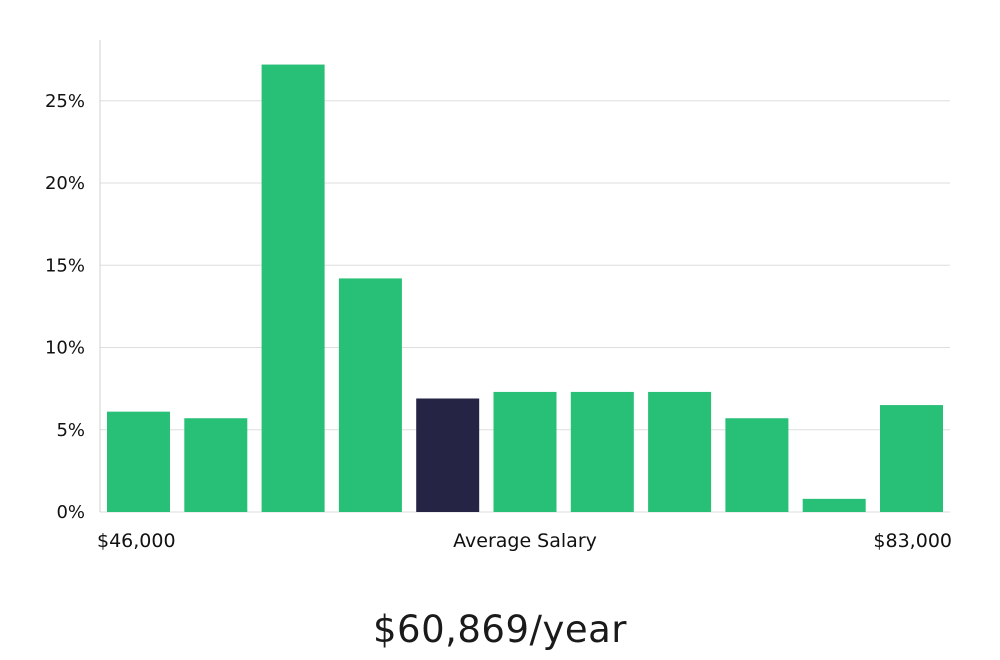 This screenshot has width=1000, height=660. I want to click on bar-highlighted, so click(448, 455).